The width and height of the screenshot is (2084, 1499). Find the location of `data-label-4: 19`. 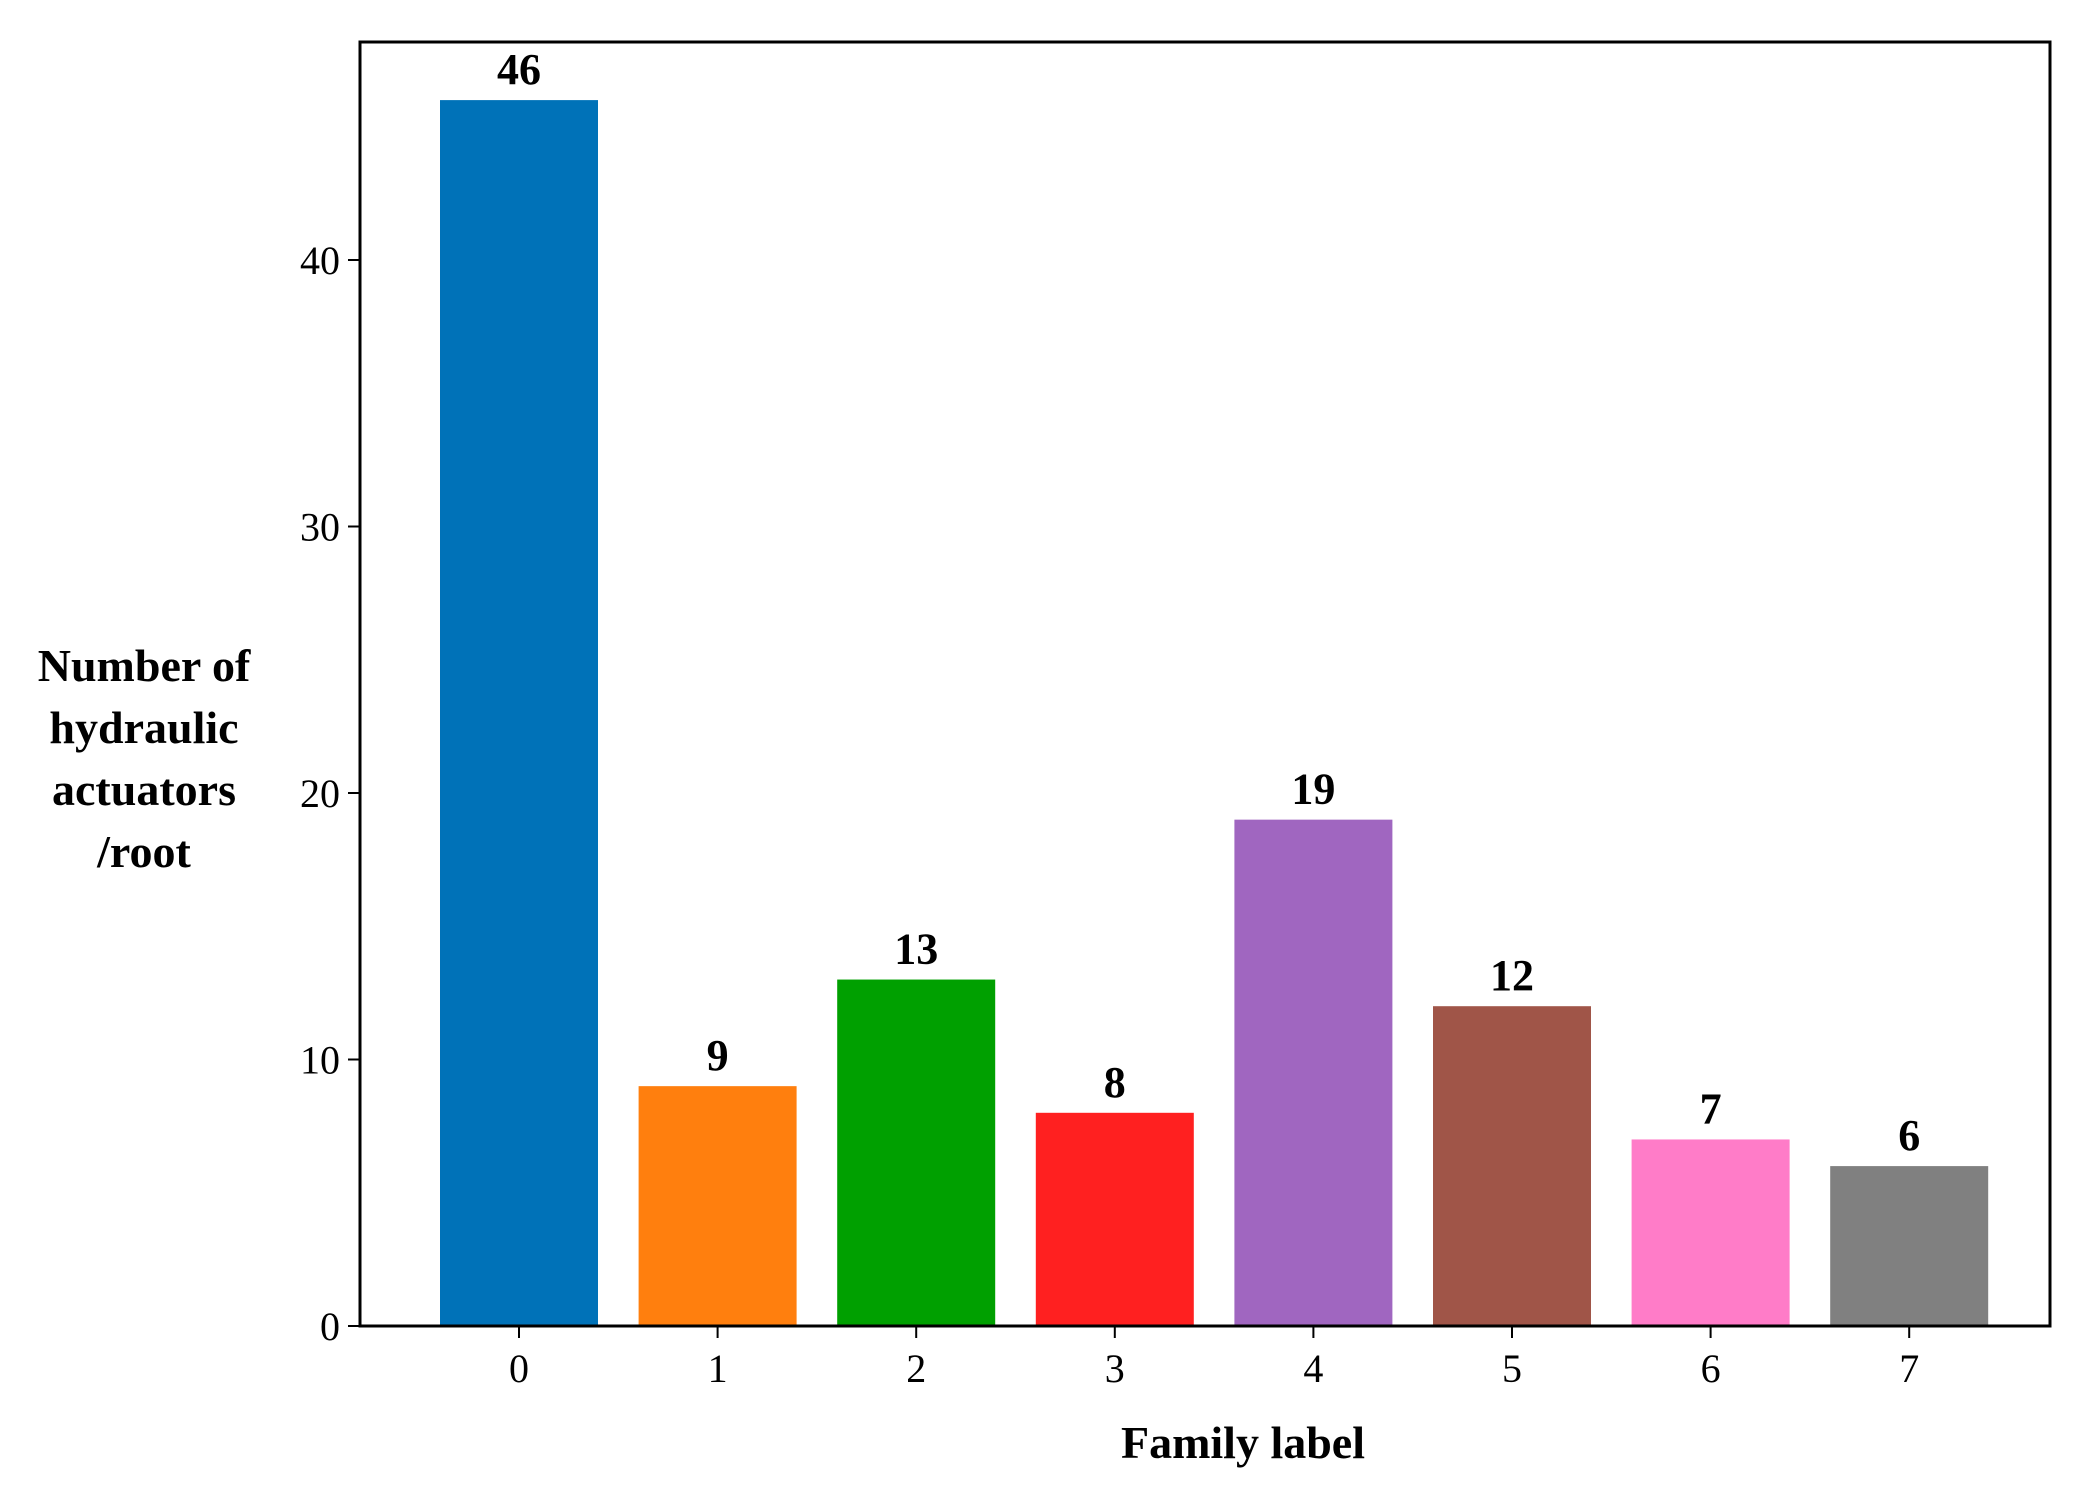

data-label-4: 19 is located at coordinates (1313, 789).